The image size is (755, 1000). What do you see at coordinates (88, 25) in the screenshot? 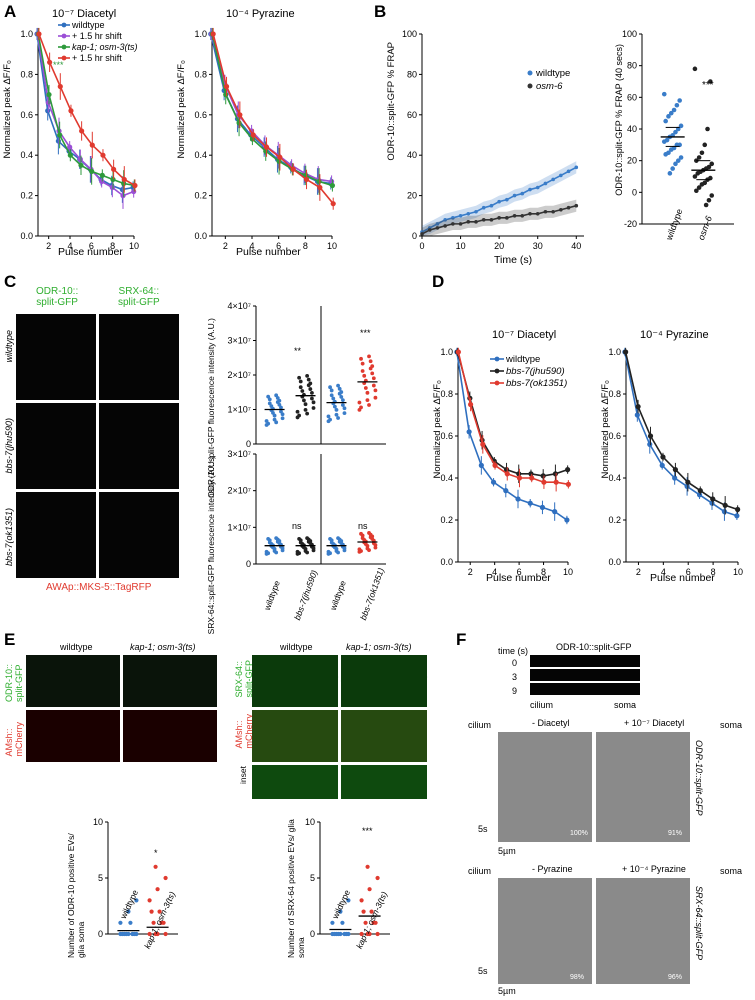
I see `a-legend-1: wildtype` at bounding box center [88, 25].